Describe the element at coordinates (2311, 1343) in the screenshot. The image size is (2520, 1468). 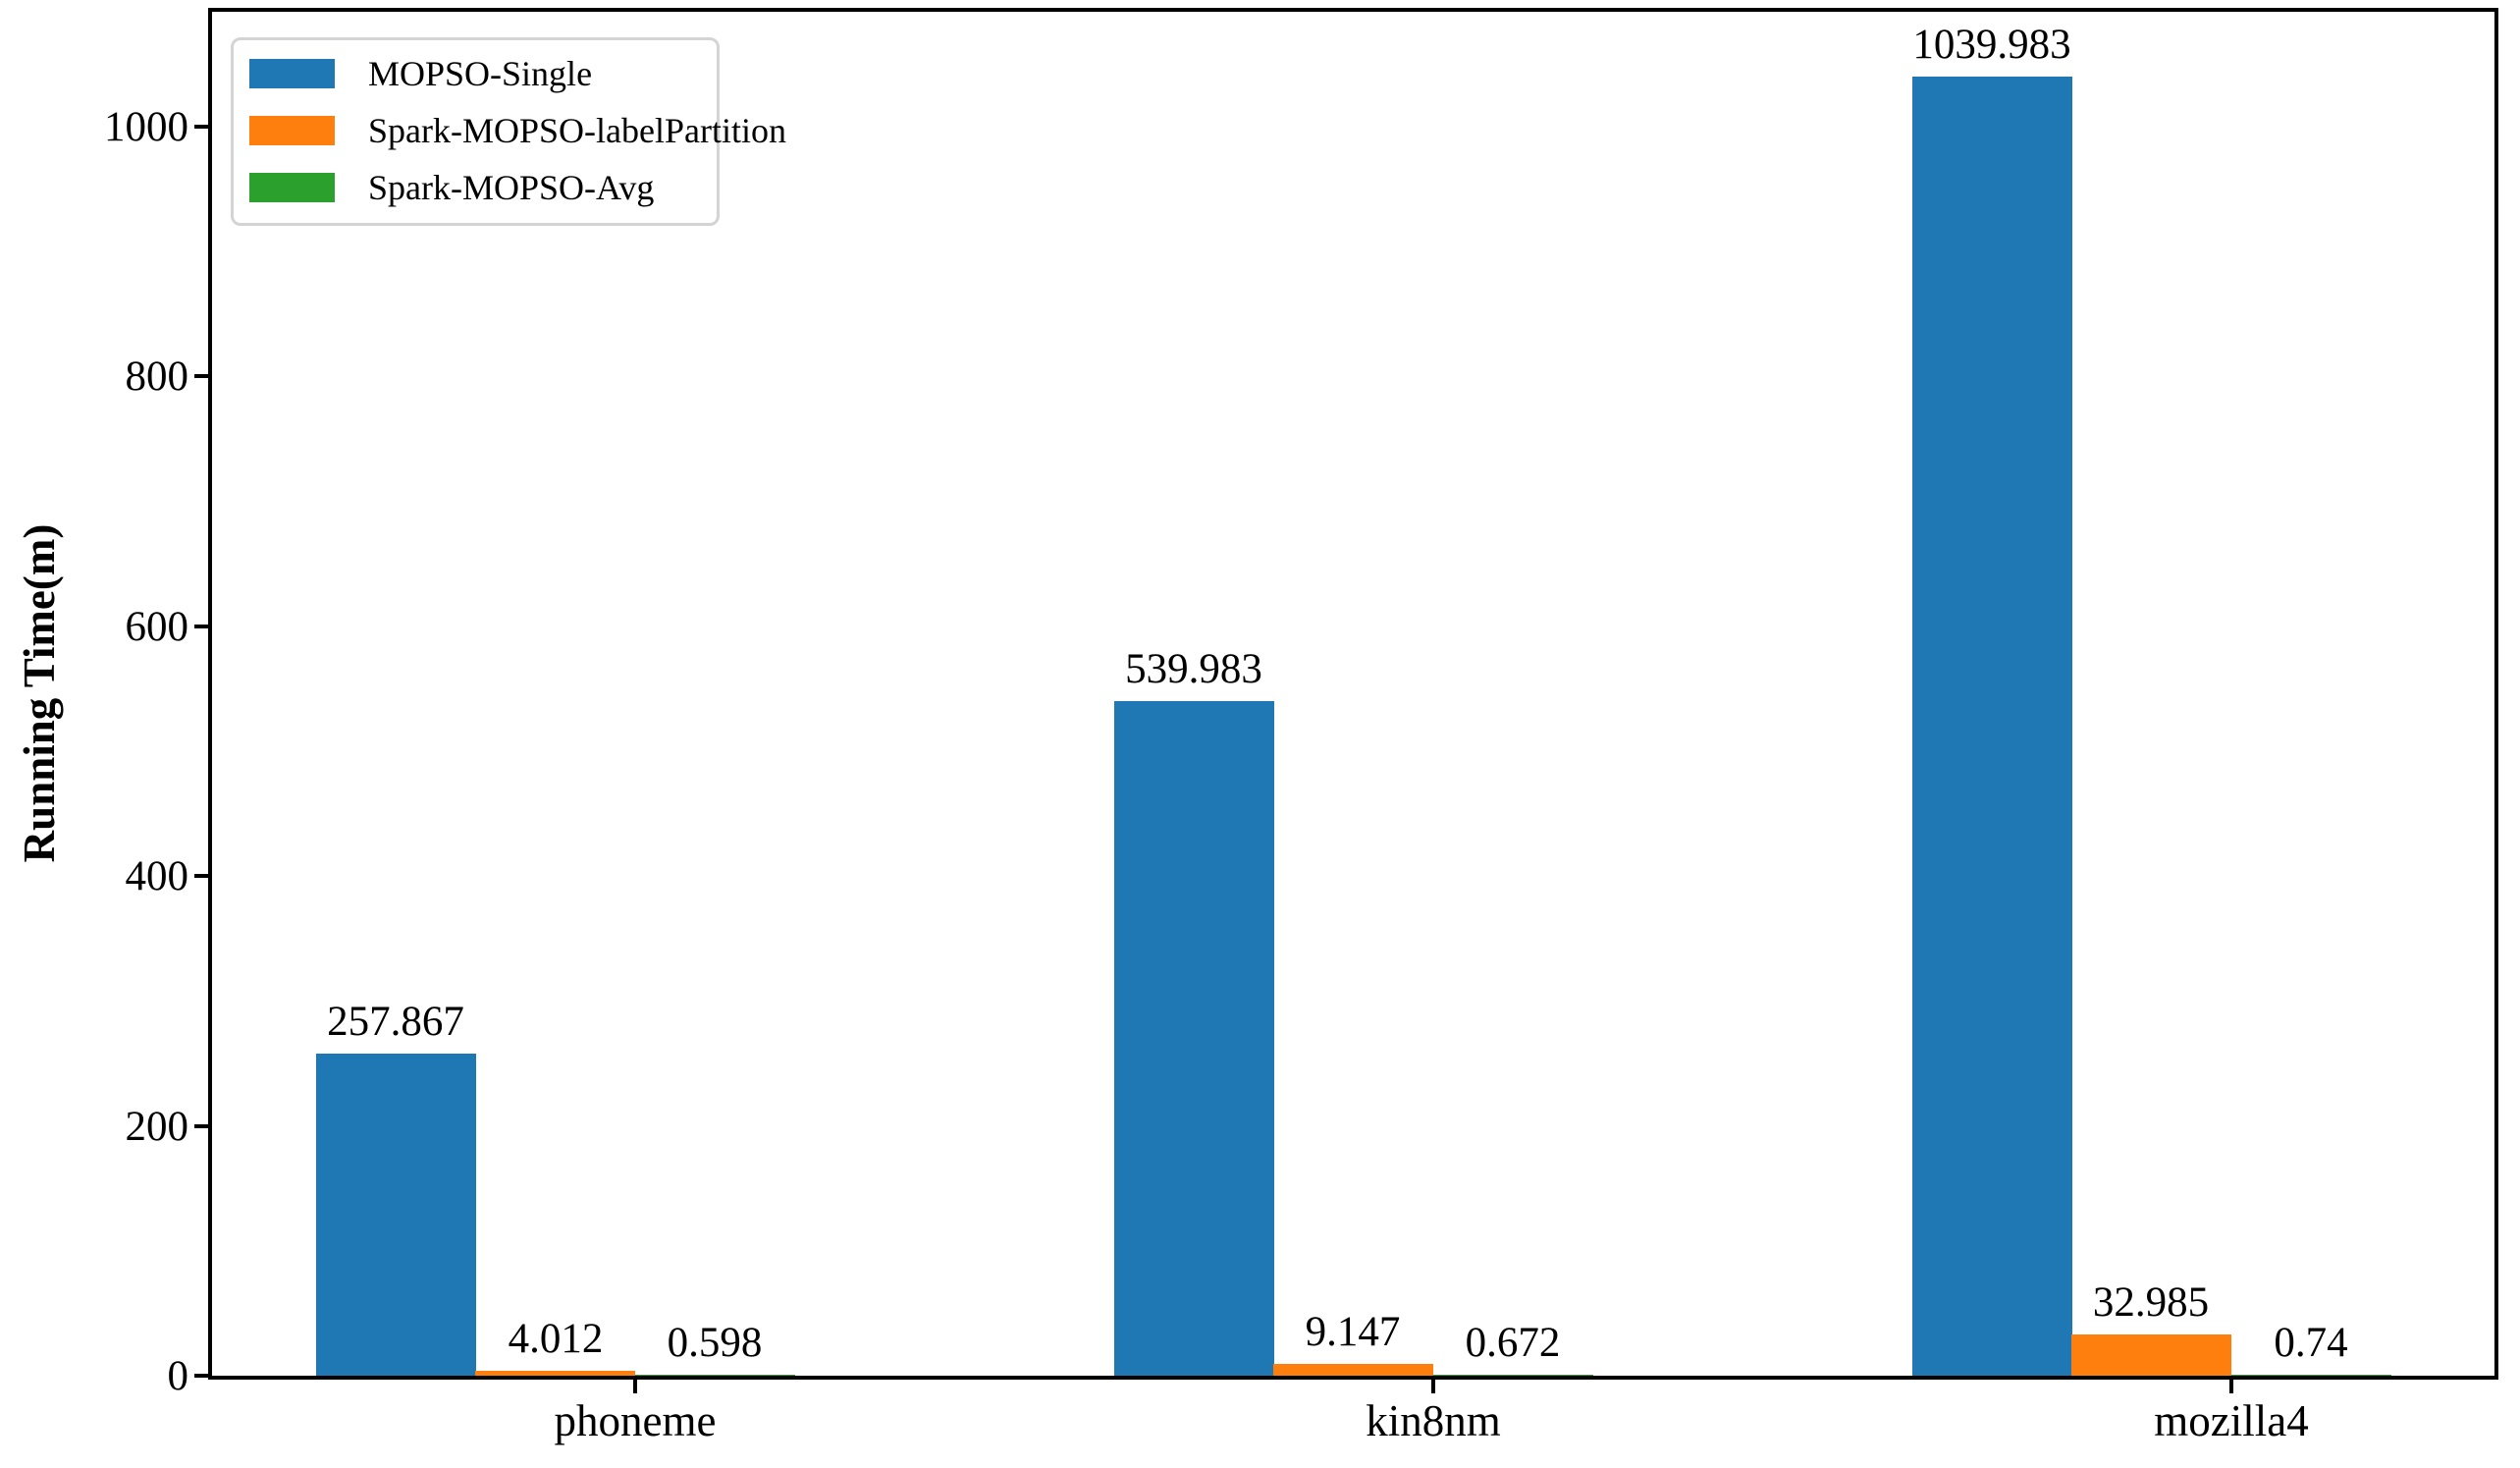
I see `bar-value-label: 0.74` at that location.